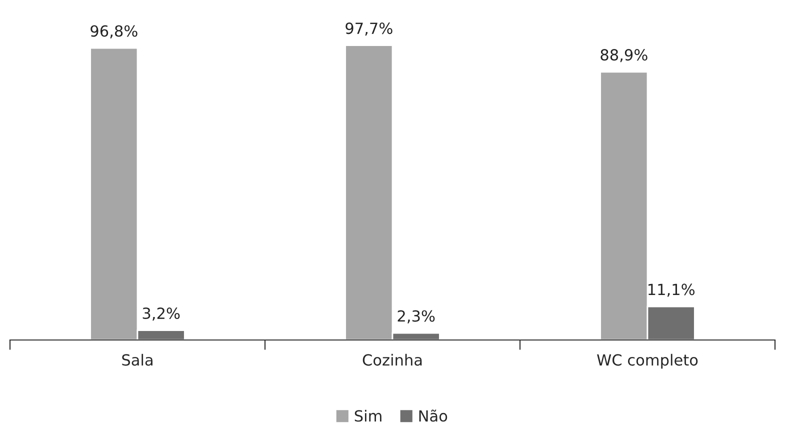 Image resolution: width=787 pixels, height=424 pixels. I want to click on legend-label: Não, so click(433, 416).